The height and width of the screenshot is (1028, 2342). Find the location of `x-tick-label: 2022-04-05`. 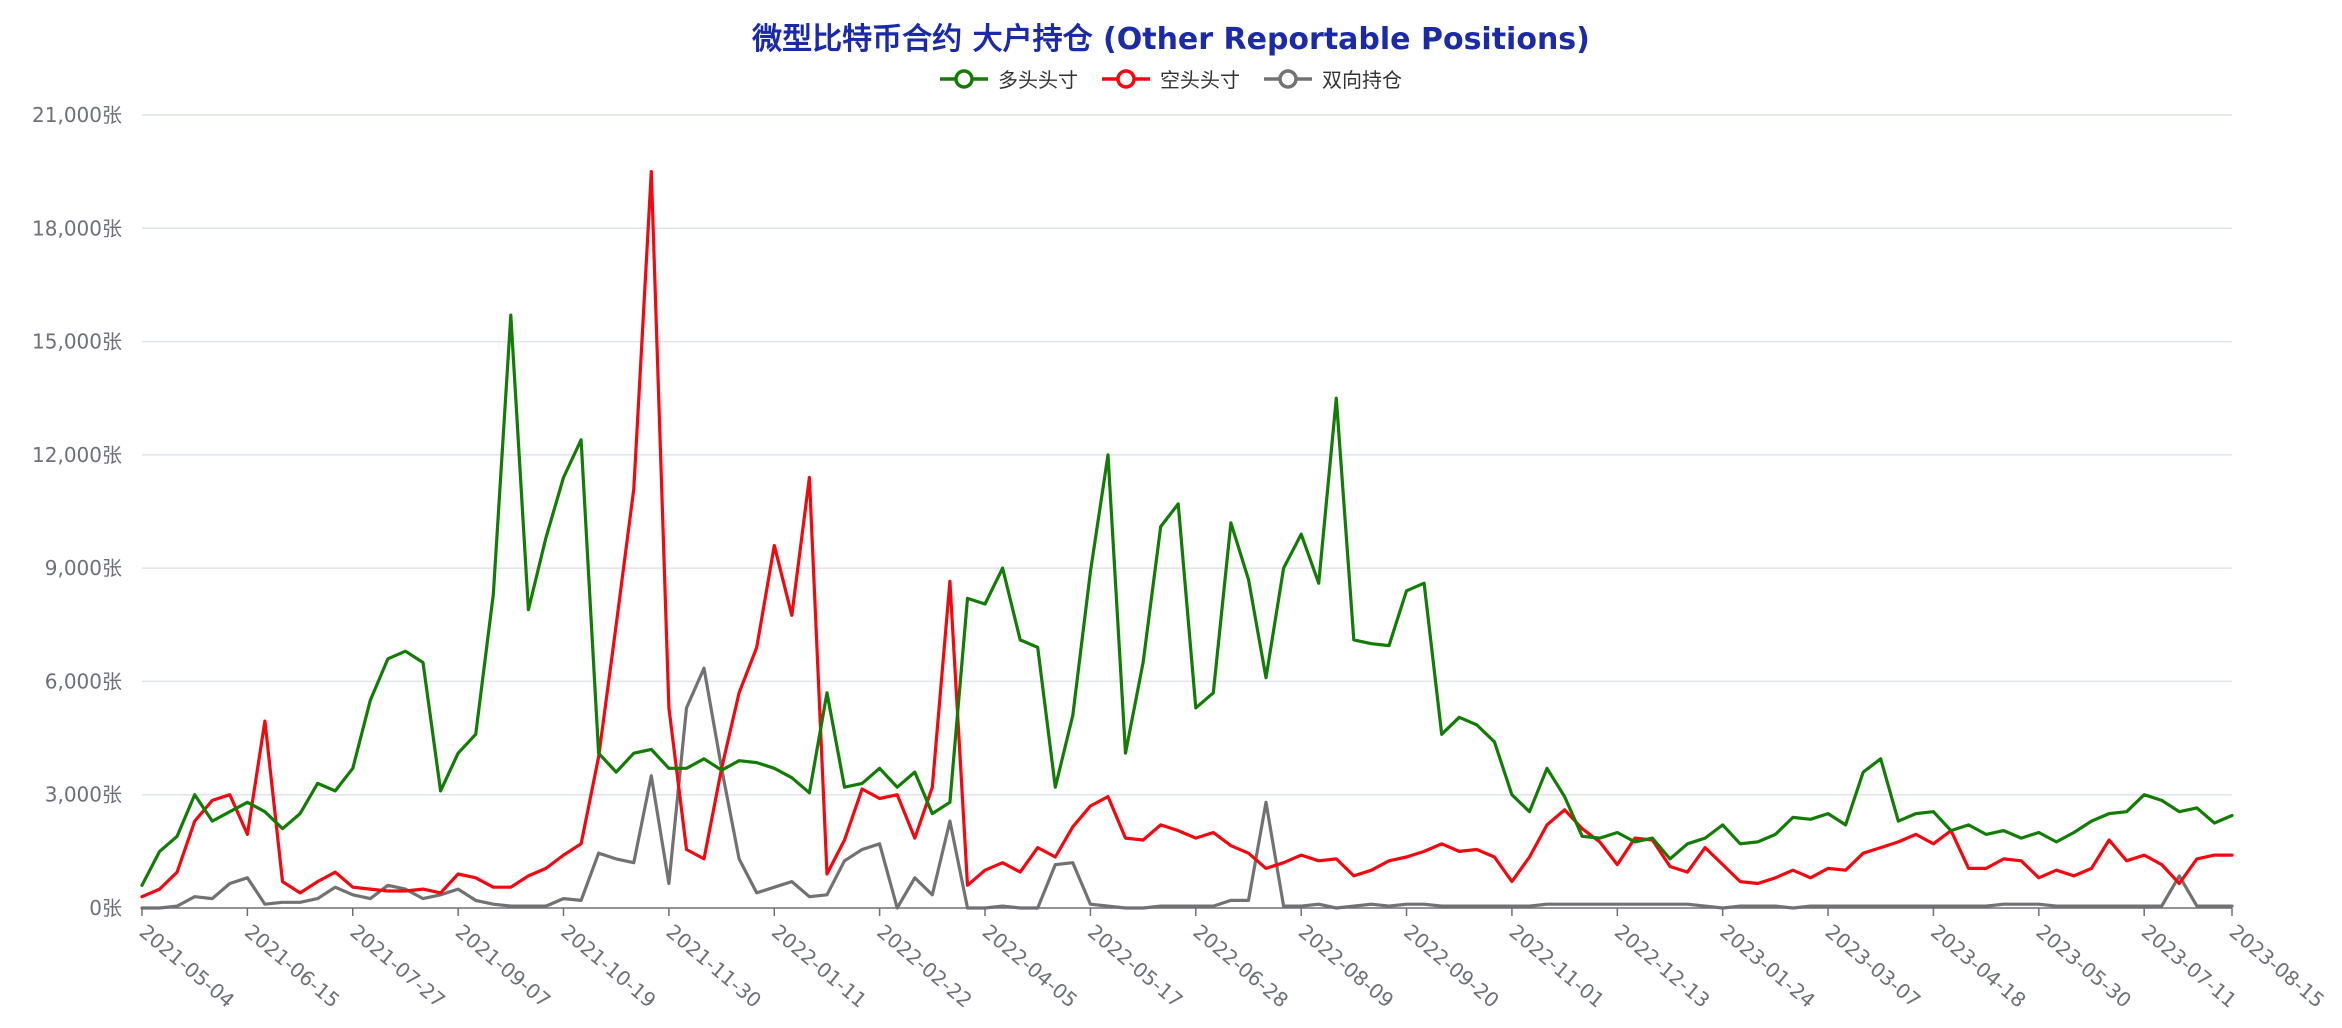

x-tick-label: 2022-04-05 is located at coordinates (1030, 965).